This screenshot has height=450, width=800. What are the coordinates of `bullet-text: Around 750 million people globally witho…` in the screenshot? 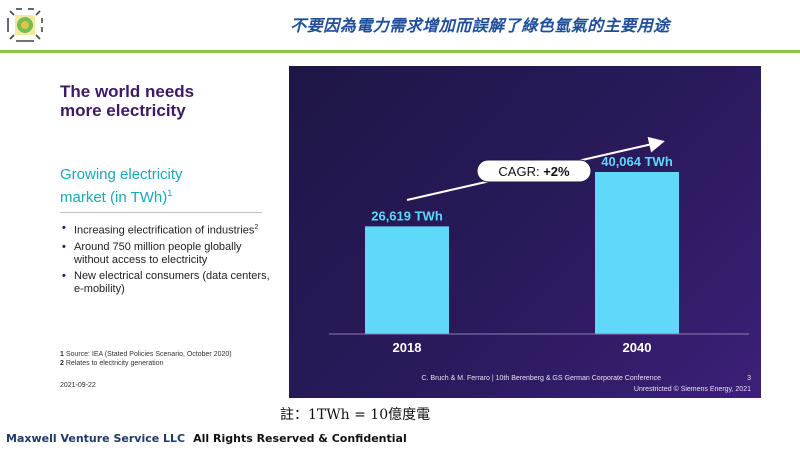 It's located at (158, 253).